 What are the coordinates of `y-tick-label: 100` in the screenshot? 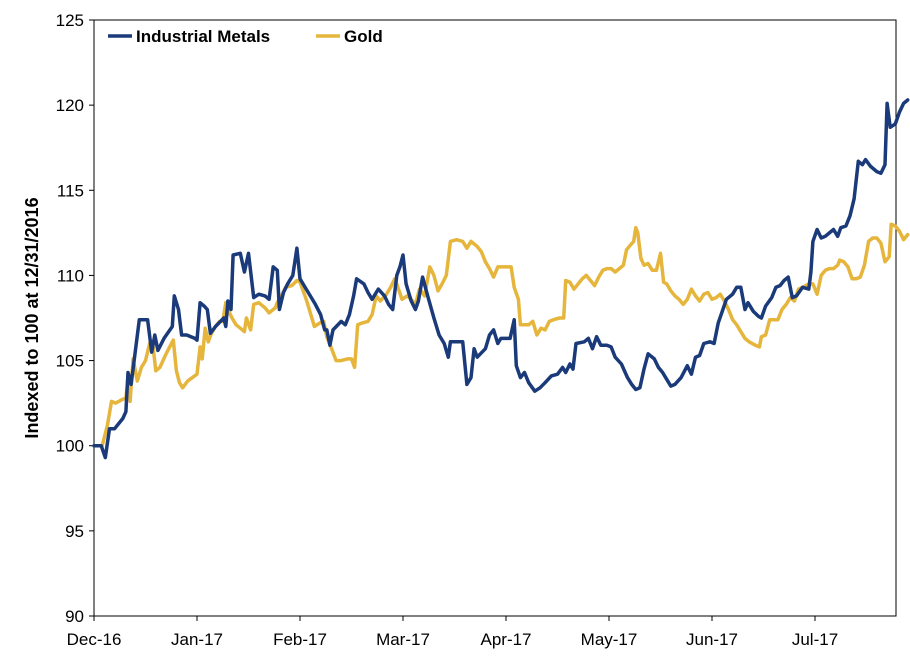 It's located at (70, 446).